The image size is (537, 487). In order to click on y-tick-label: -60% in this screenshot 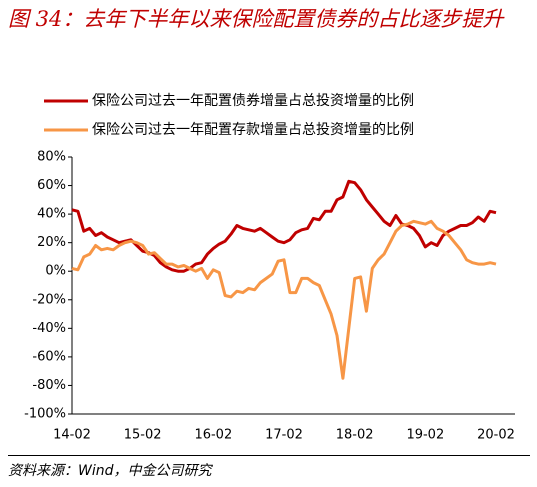, I will do `click(49, 356)`.